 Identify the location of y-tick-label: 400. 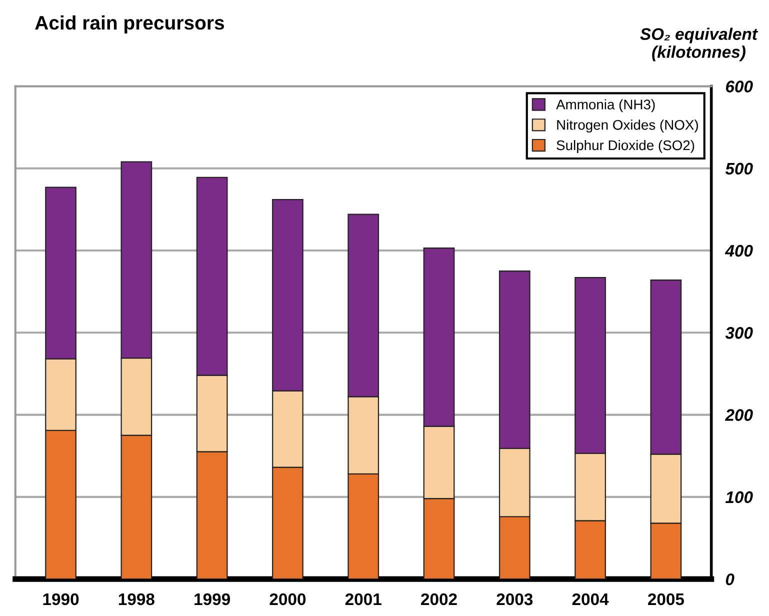
(738, 250).